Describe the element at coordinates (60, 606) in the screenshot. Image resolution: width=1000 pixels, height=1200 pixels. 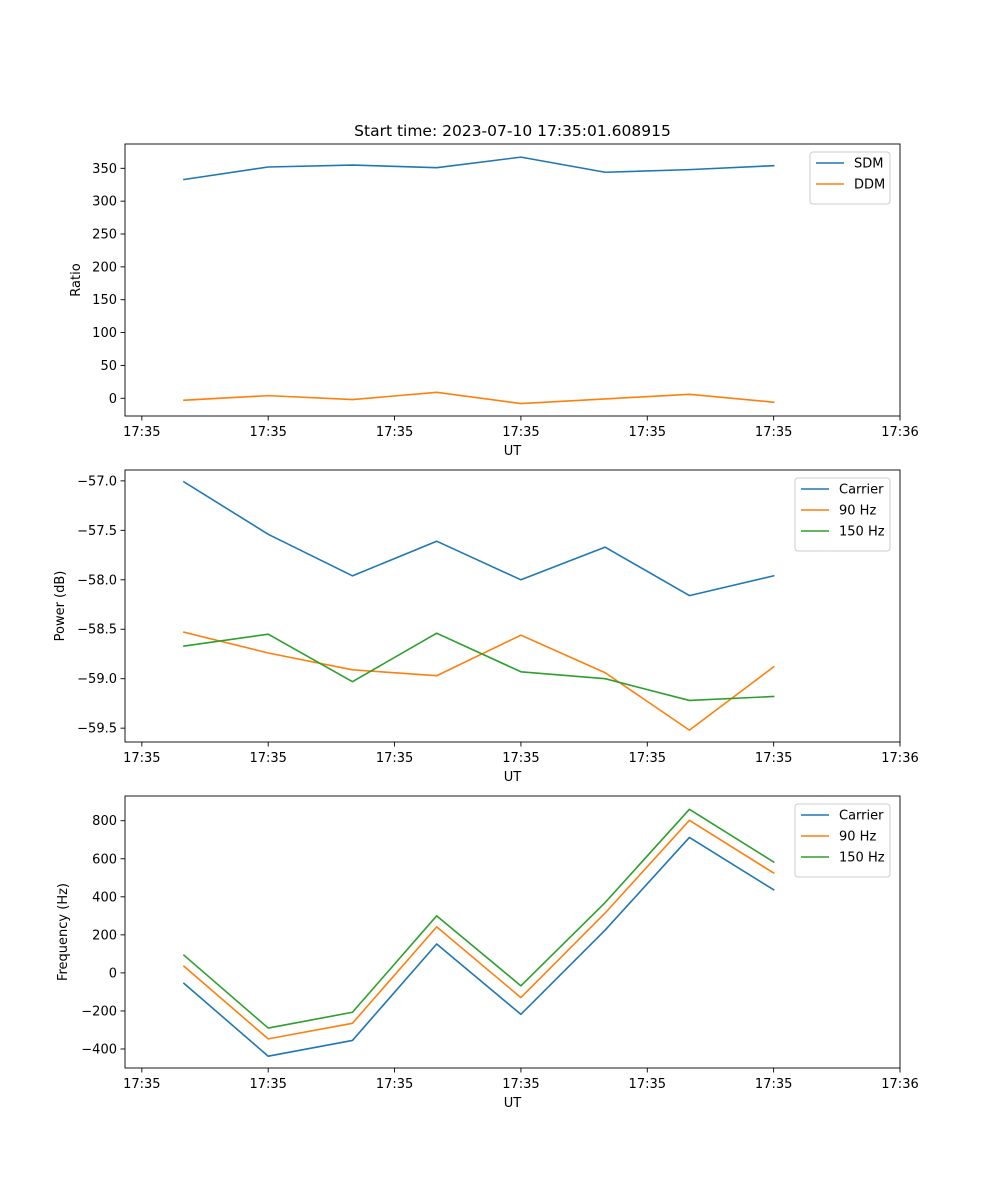
I see `y-axis-label: Power (dB)` at that location.